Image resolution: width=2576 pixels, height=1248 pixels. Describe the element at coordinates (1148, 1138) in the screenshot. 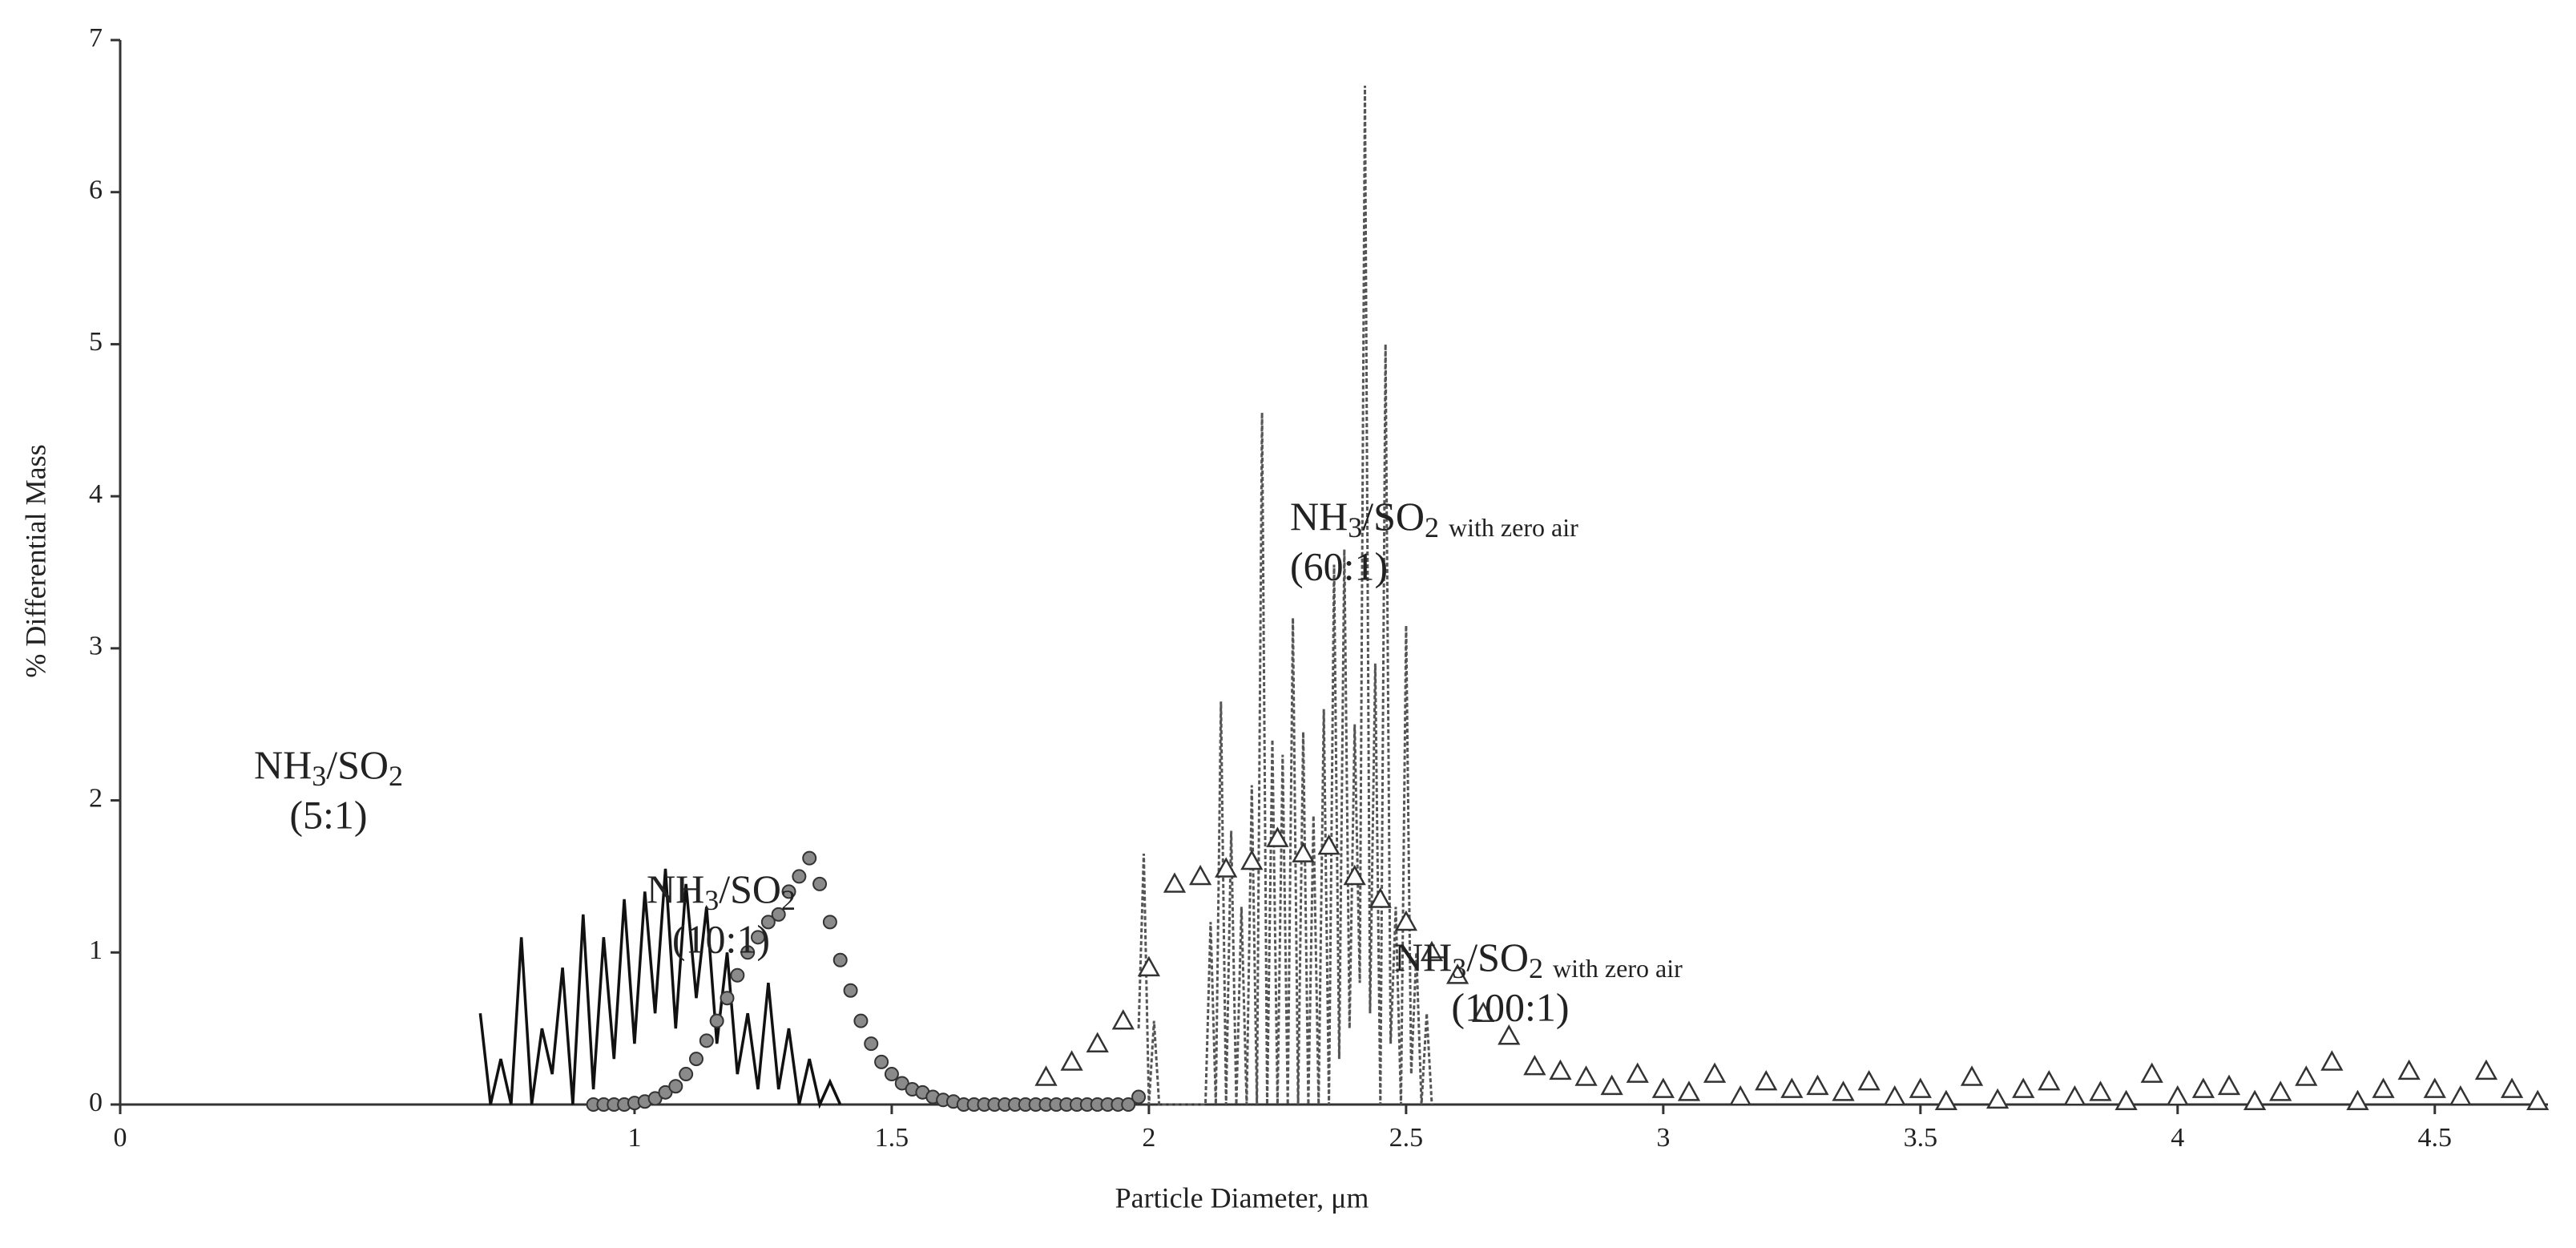

I see `x-tick-label: 2` at that location.